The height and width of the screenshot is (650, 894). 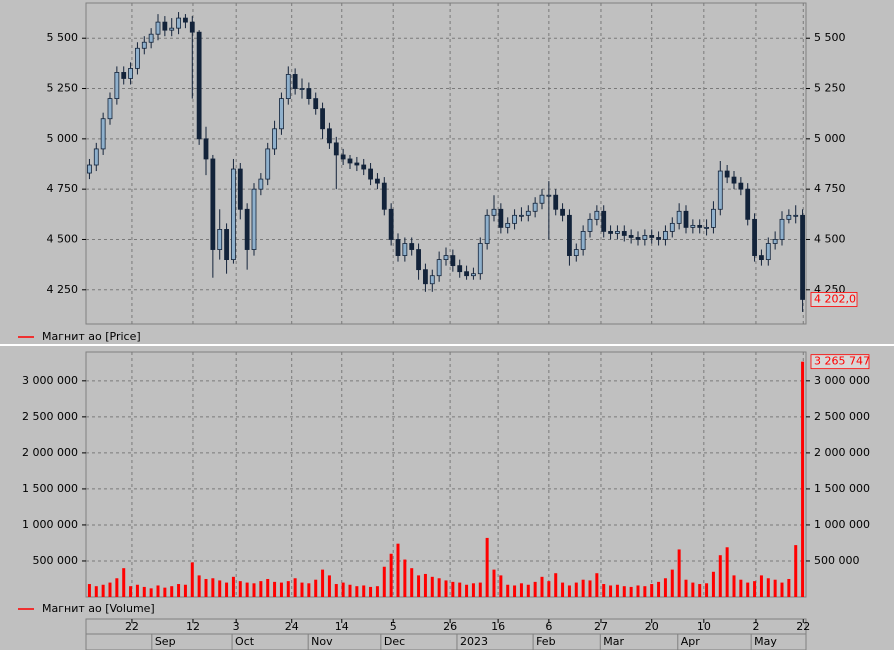 I want to click on legend-label: Магнит ао [Volume], so click(x=98, y=608).